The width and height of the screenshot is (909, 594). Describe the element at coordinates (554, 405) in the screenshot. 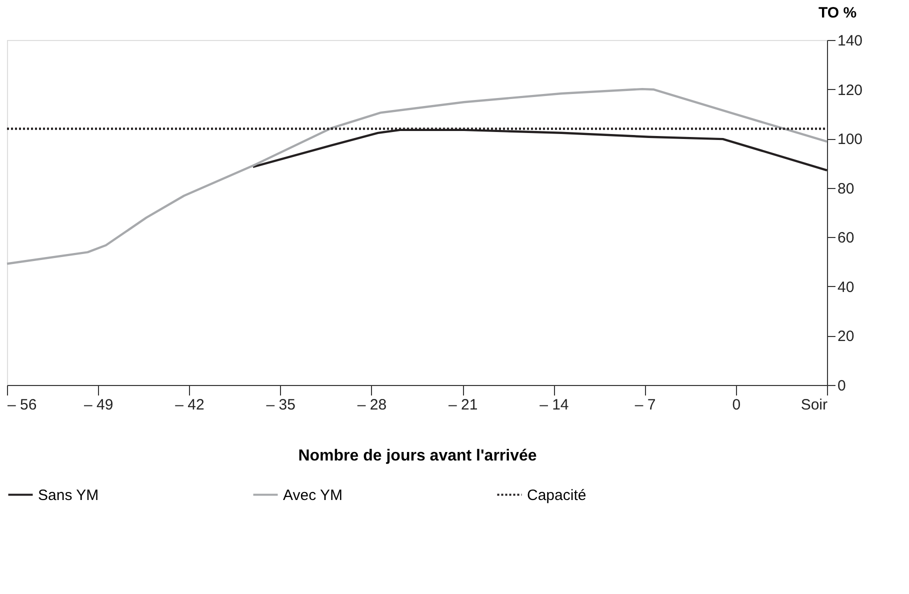

I see `x-tick-label: – 14` at that location.